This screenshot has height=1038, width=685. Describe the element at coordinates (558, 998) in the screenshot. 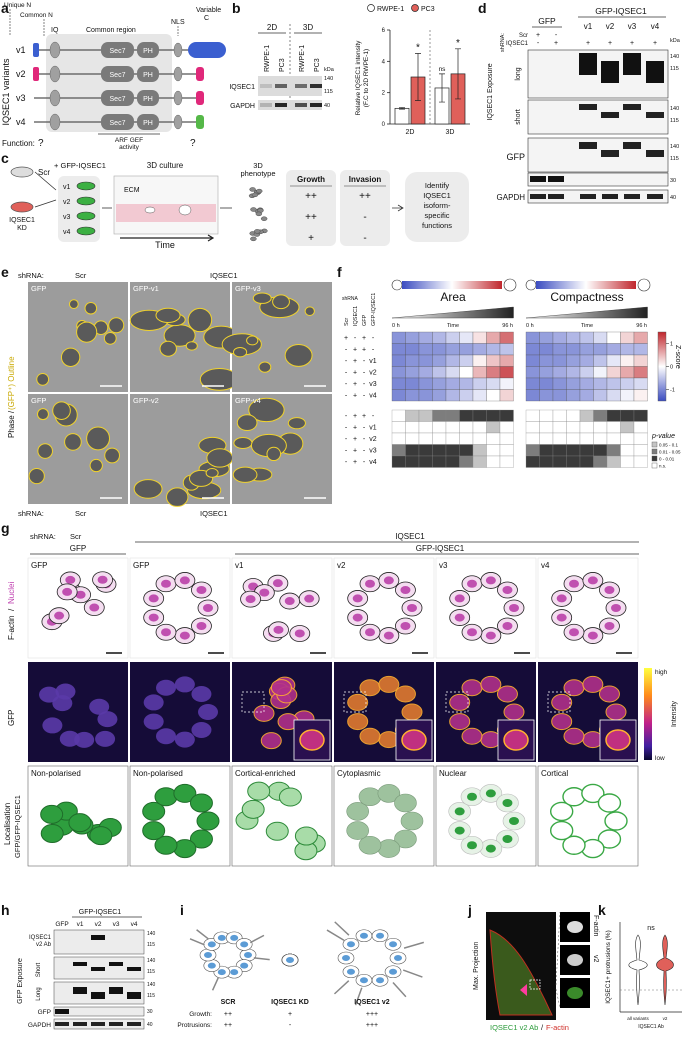

I see `line` at that location.